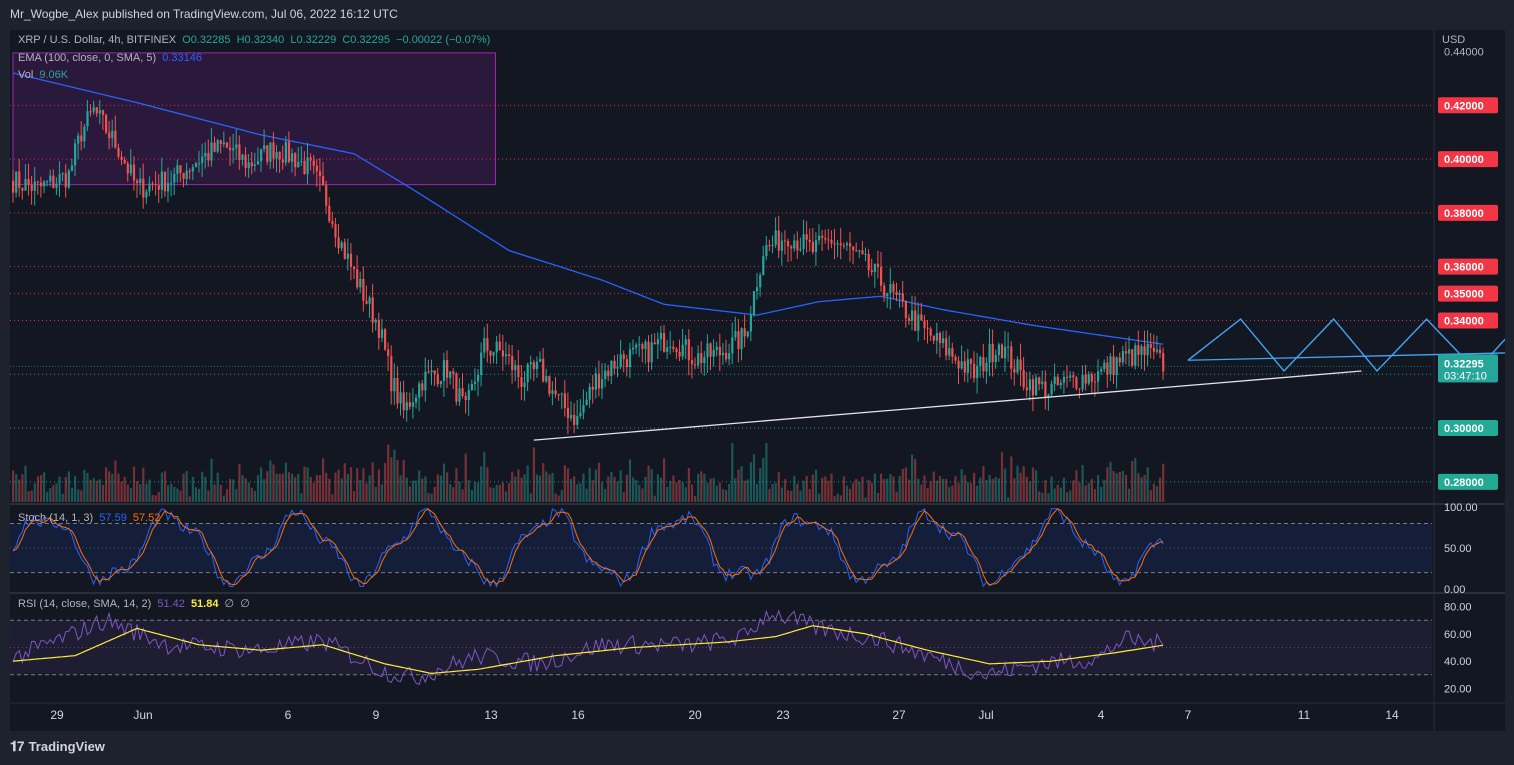 The image size is (1514, 765). I want to click on rsi-label: RSI (14, close, SMA, 14, 2), so click(85, 604).